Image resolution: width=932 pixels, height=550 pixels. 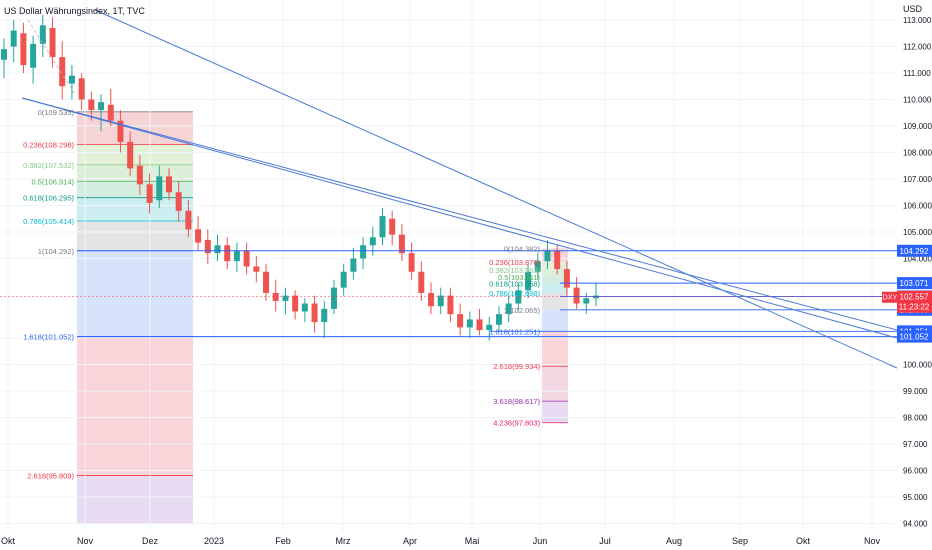 I want to click on symbol-label: DXY, so click(x=890, y=298).